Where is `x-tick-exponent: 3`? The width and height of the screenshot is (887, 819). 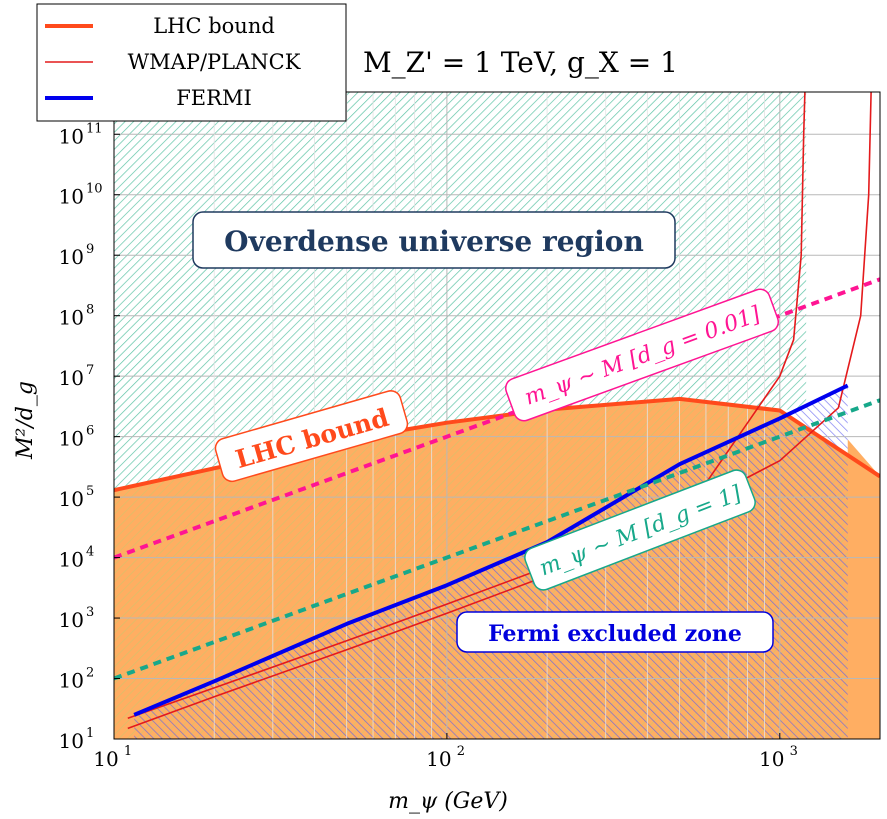
x-tick-exponent: 3 is located at coordinates (794, 751).